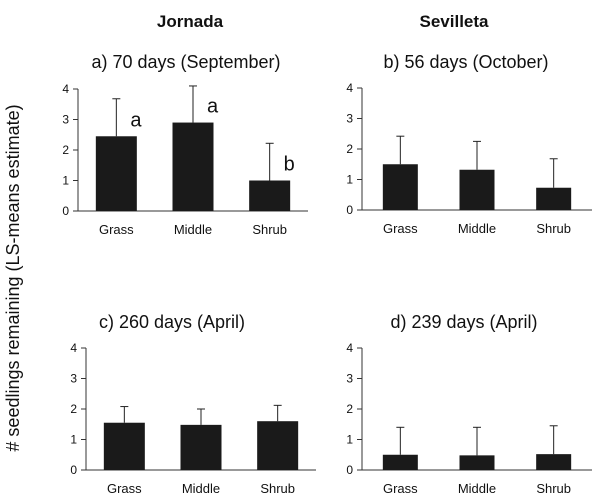 The image size is (596, 500). What do you see at coordinates (465, 62) in the screenshot?
I see `panel-title: b) 56 days (October)` at bounding box center [465, 62].